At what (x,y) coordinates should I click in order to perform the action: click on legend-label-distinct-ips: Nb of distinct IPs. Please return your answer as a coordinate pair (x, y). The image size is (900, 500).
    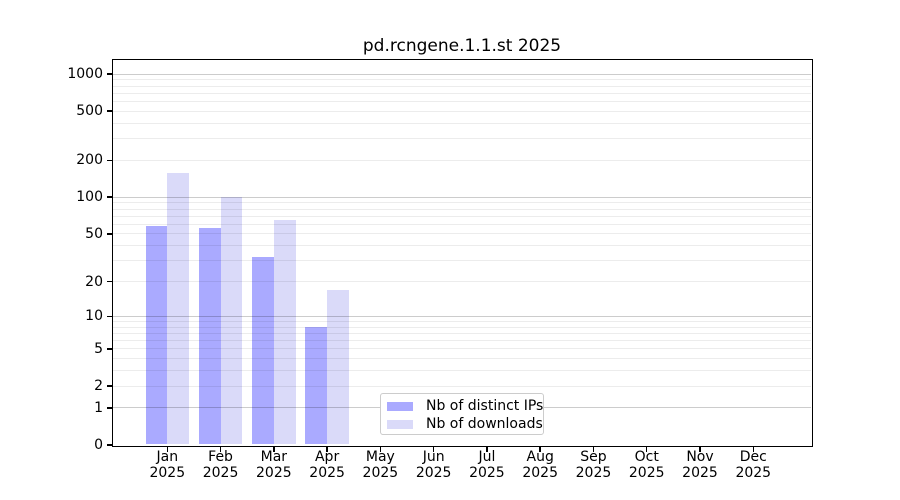
    Looking at the image, I should click on (485, 406).